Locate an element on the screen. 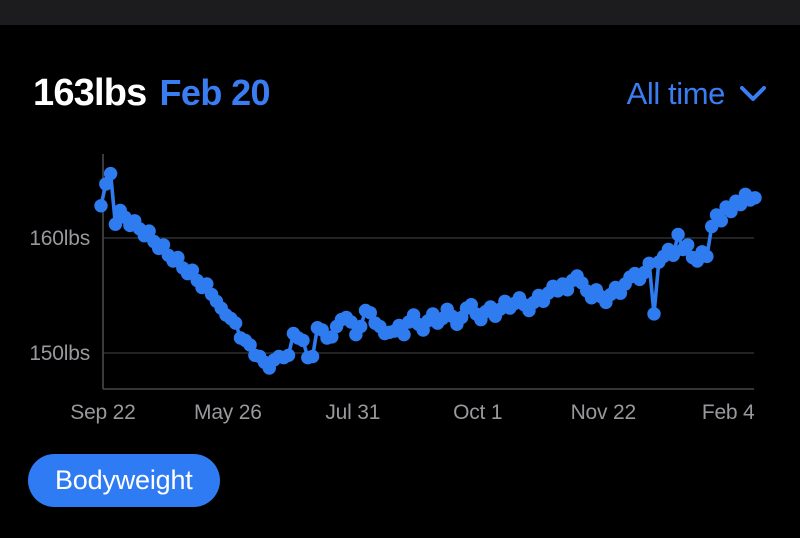  x-axis-label-3: Oct 1 is located at coordinates (478, 412).